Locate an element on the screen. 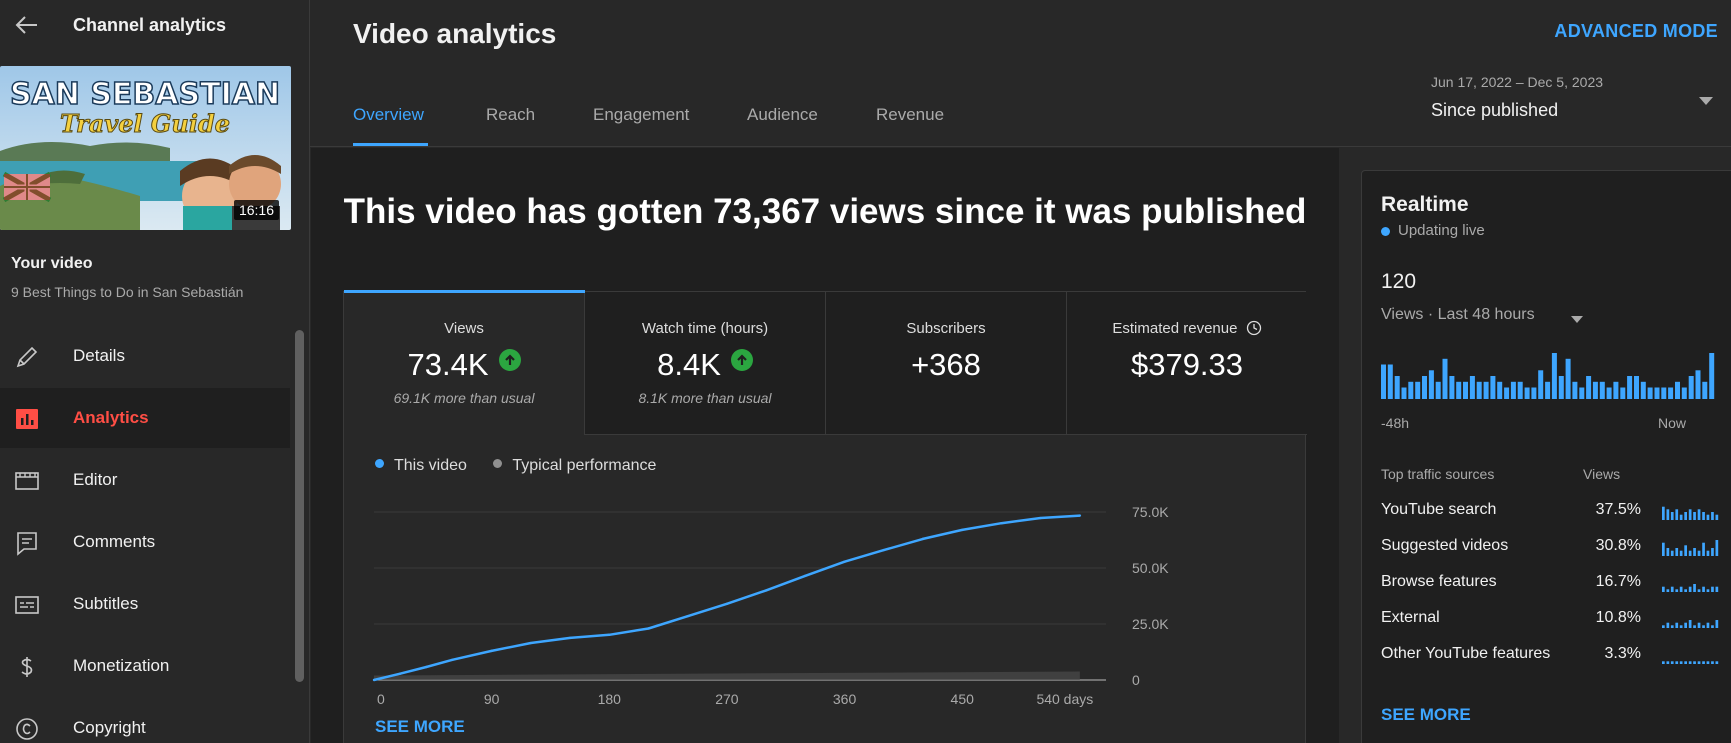 This screenshot has height=743, width=1731. video-title: 9 Best Things to Do in San Sebastián is located at coordinates (127, 292).